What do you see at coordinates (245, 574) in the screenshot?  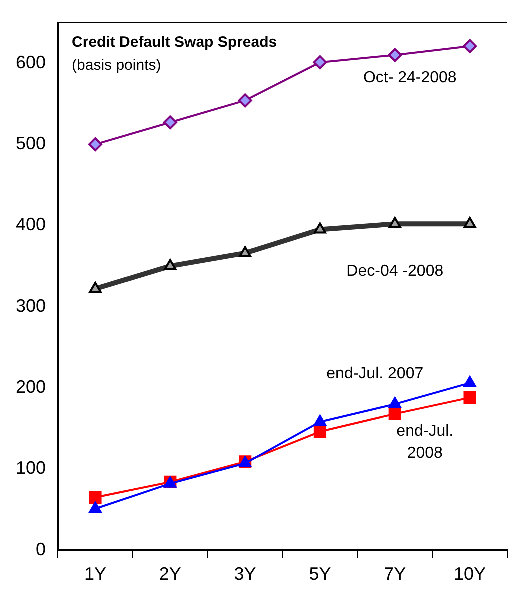 I see `x-tick-label: 3Y` at bounding box center [245, 574].